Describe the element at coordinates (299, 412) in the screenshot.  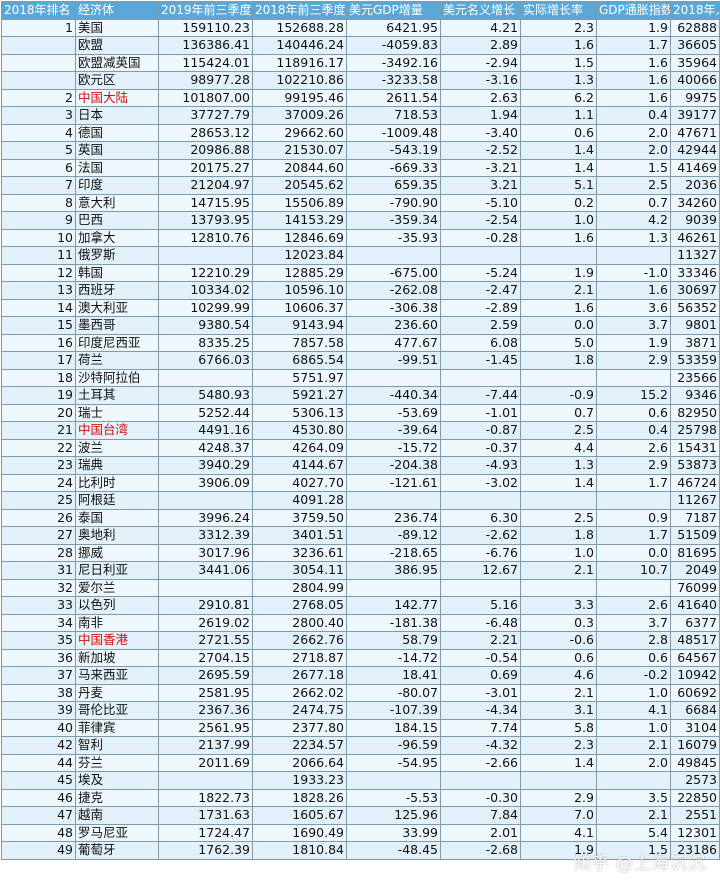
I see `value-cell: 5306.13` at that location.